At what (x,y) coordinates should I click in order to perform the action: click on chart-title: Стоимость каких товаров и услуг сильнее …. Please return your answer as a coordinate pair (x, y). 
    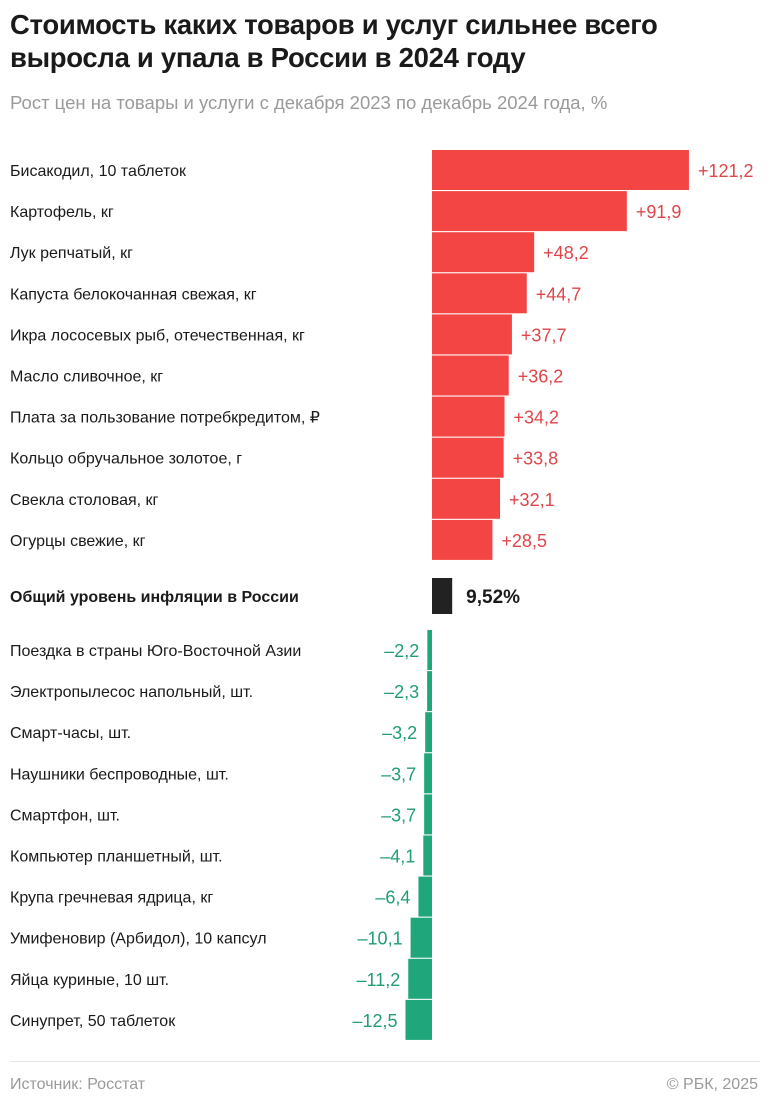
    Looking at the image, I should click on (334, 41).